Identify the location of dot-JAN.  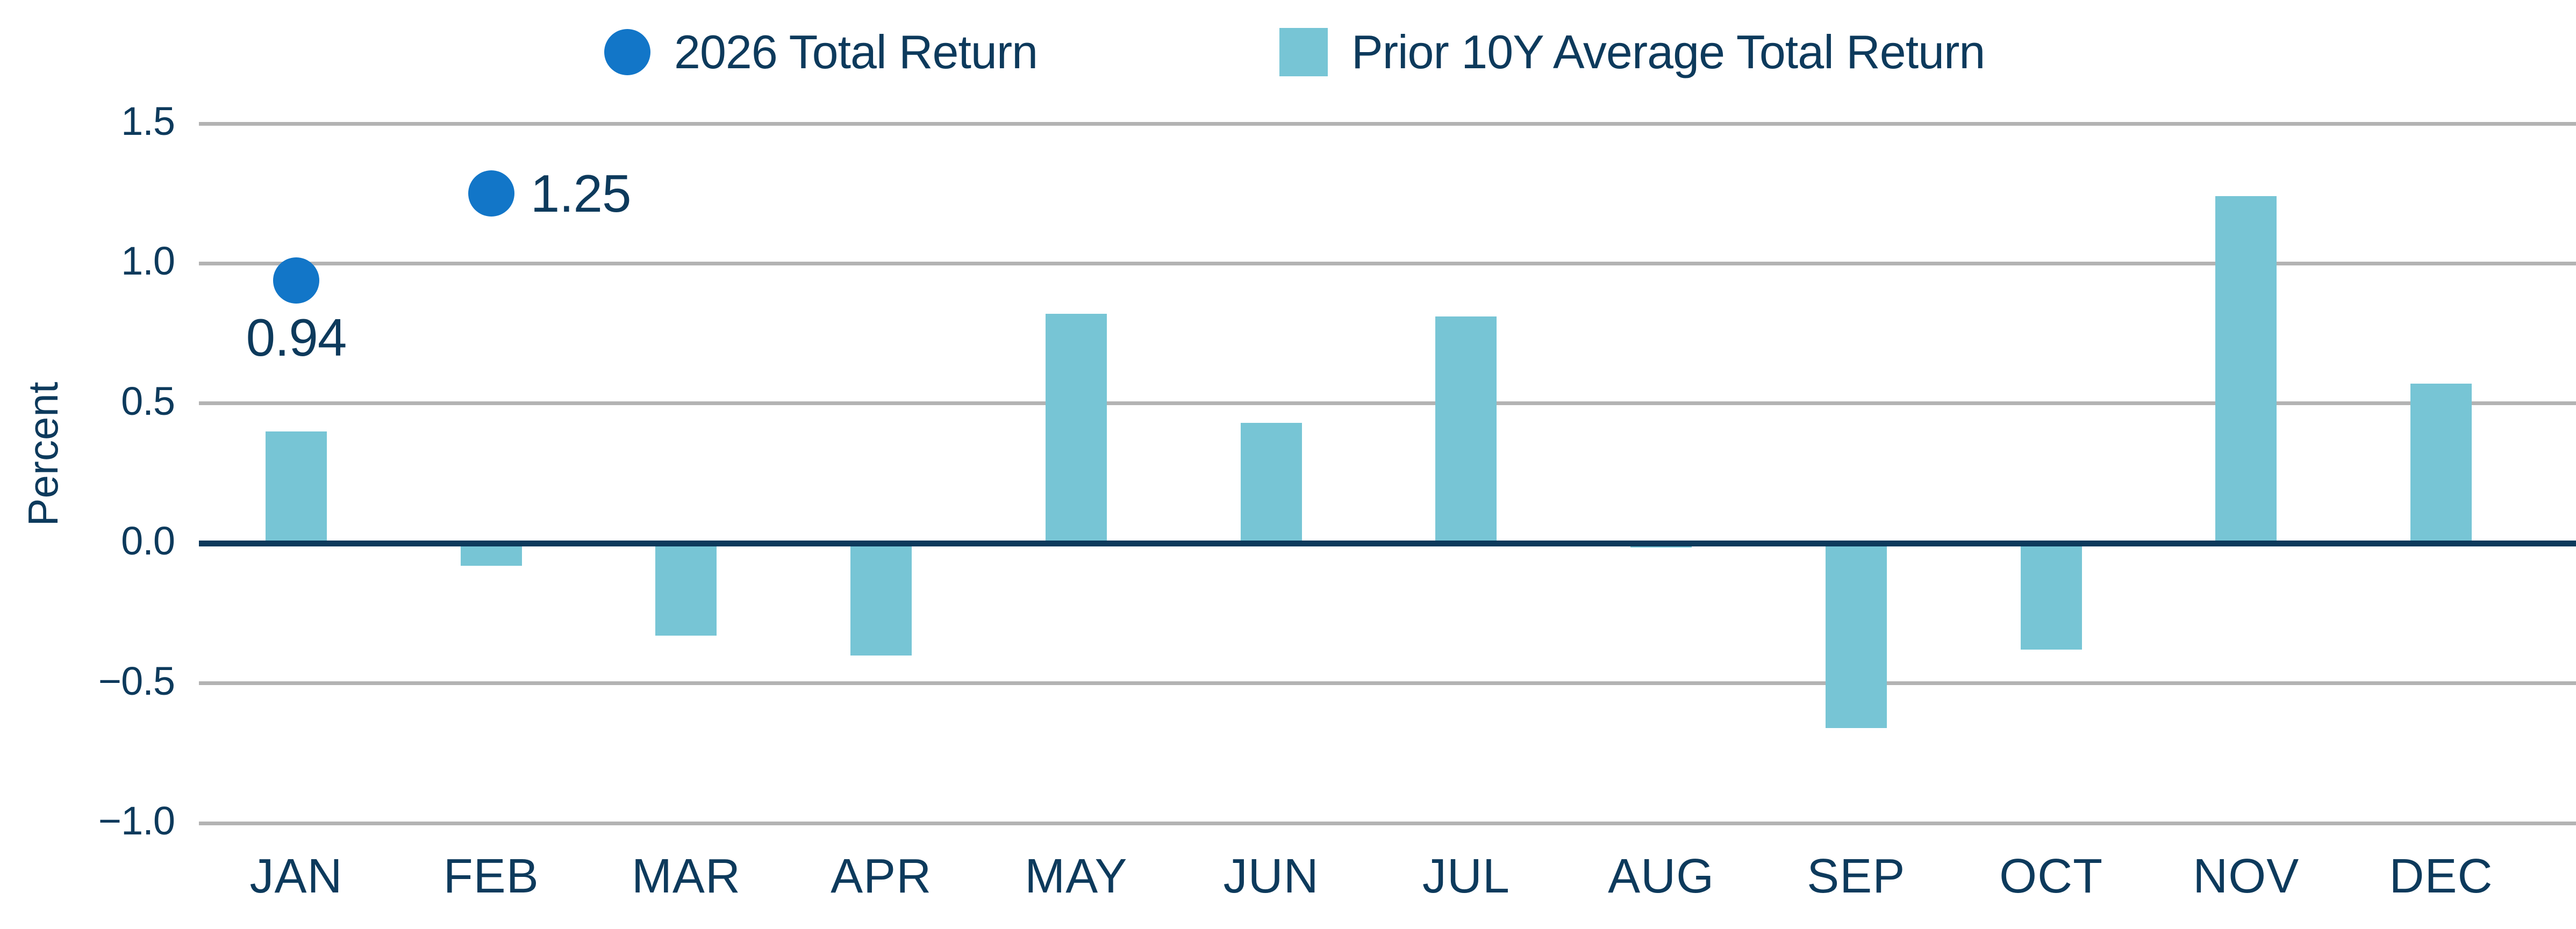
(296, 280).